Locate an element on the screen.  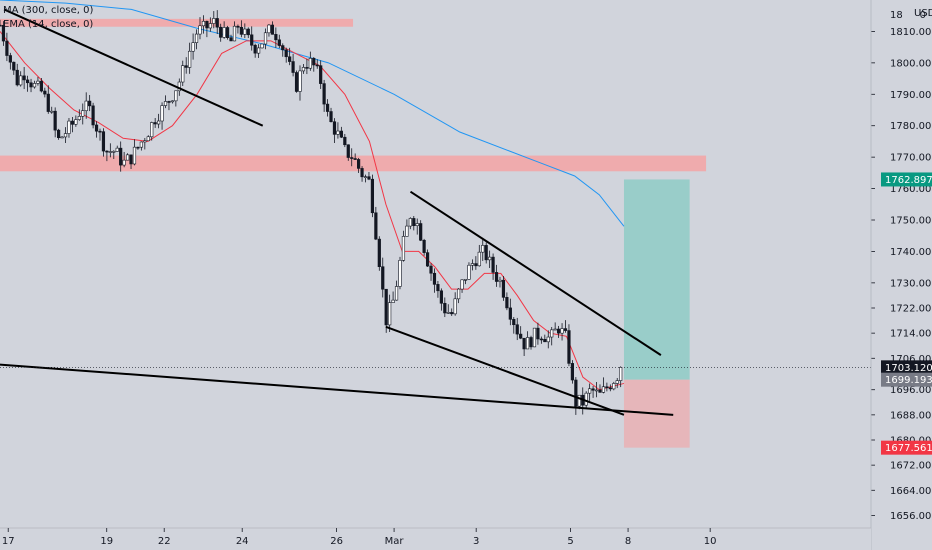
target-zone is located at coordinates (656, 279).